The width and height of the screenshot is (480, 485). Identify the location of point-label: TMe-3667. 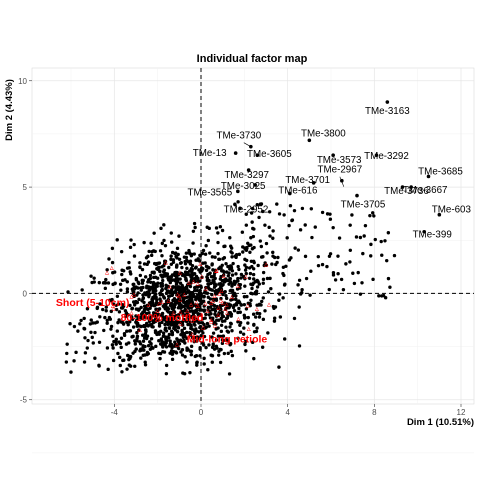
(425, 190).